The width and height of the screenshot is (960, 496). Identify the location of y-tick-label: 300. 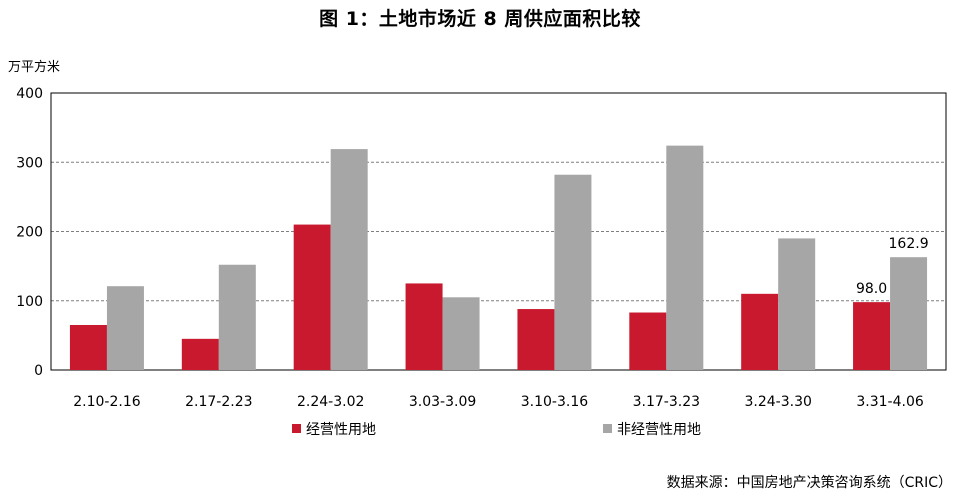
(29, 163).